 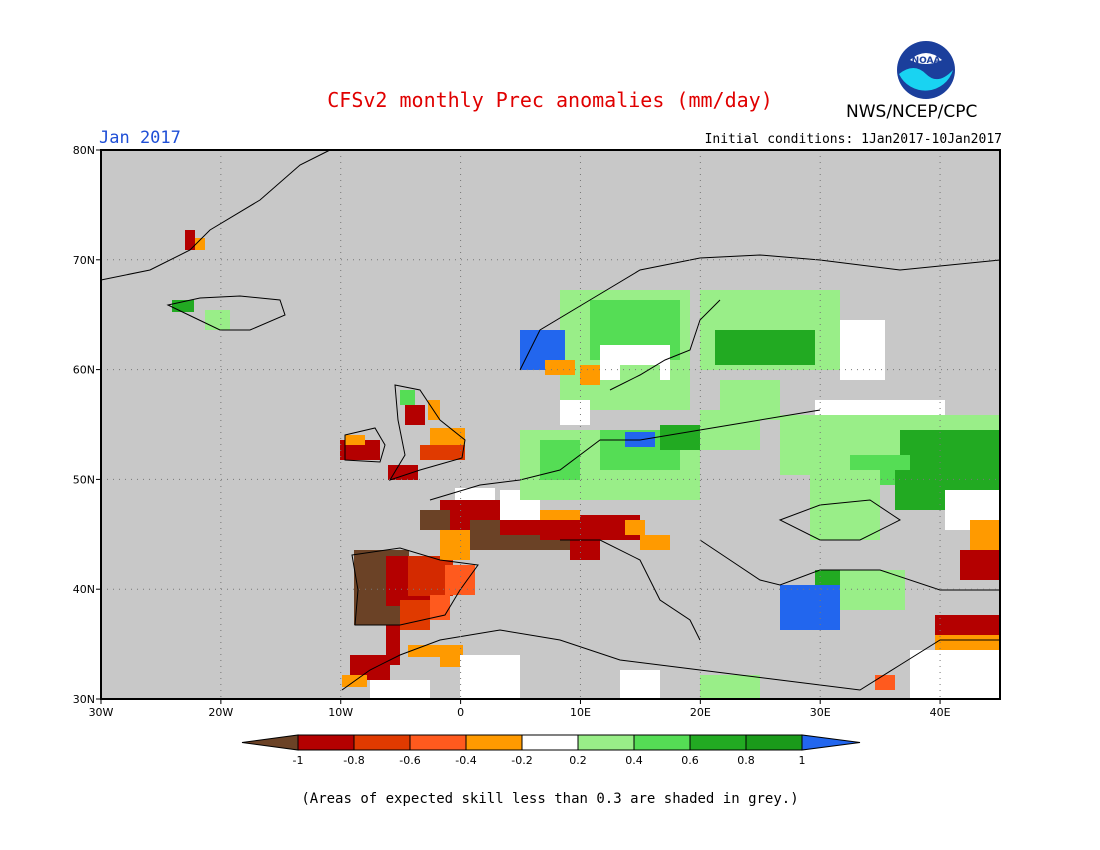 I want to click on lat-label: 30N, so click(x=84, y=699).